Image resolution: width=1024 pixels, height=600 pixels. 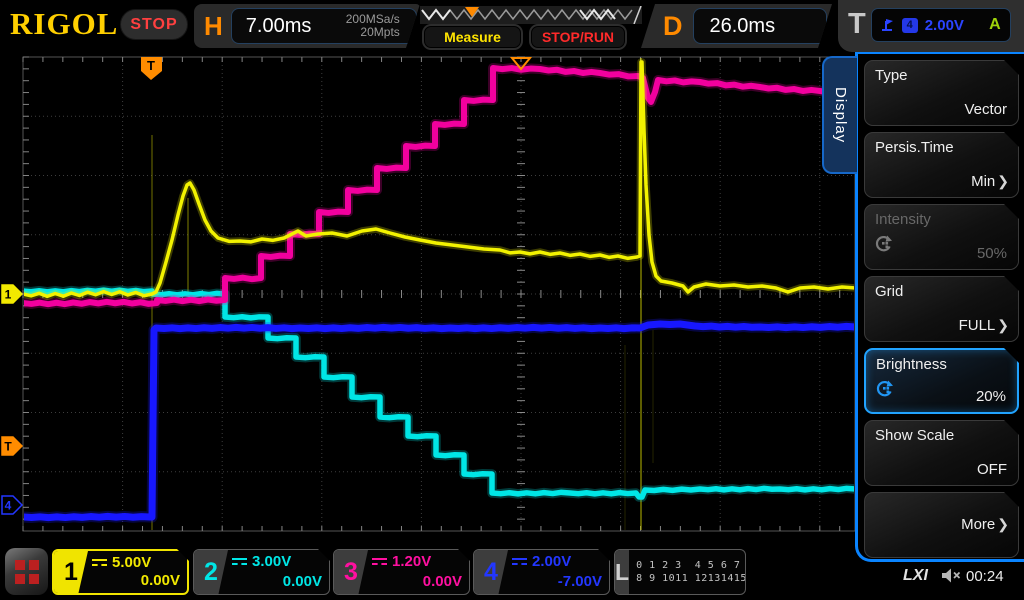 I want to click on menu-item-label: Type, so click(x=891, y=75).